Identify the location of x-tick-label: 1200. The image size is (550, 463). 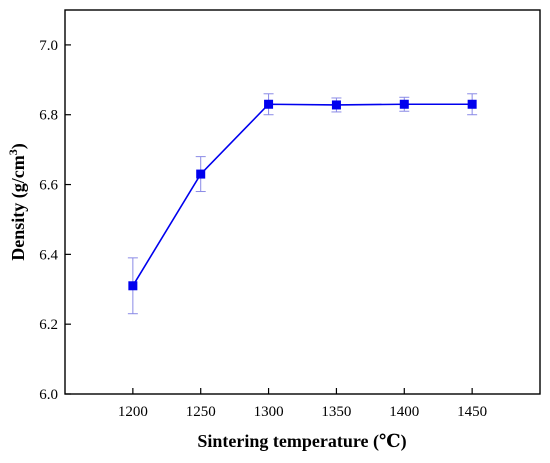
(133, 412).